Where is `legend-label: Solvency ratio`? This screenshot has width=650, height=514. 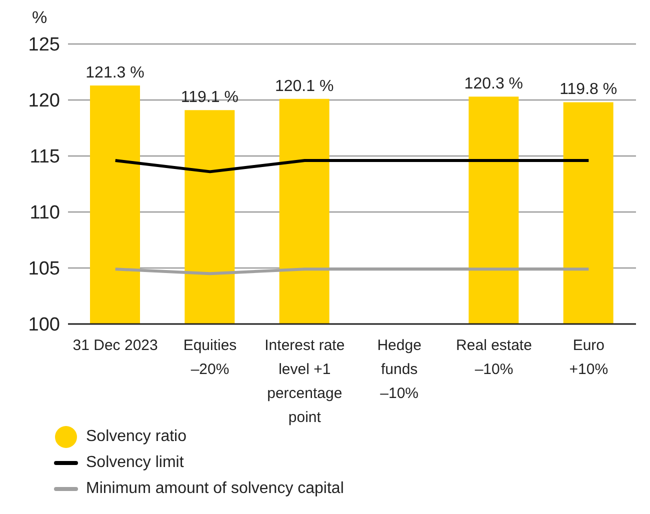
legend-label: Solvency ratio is located at coordinates (136, 437).